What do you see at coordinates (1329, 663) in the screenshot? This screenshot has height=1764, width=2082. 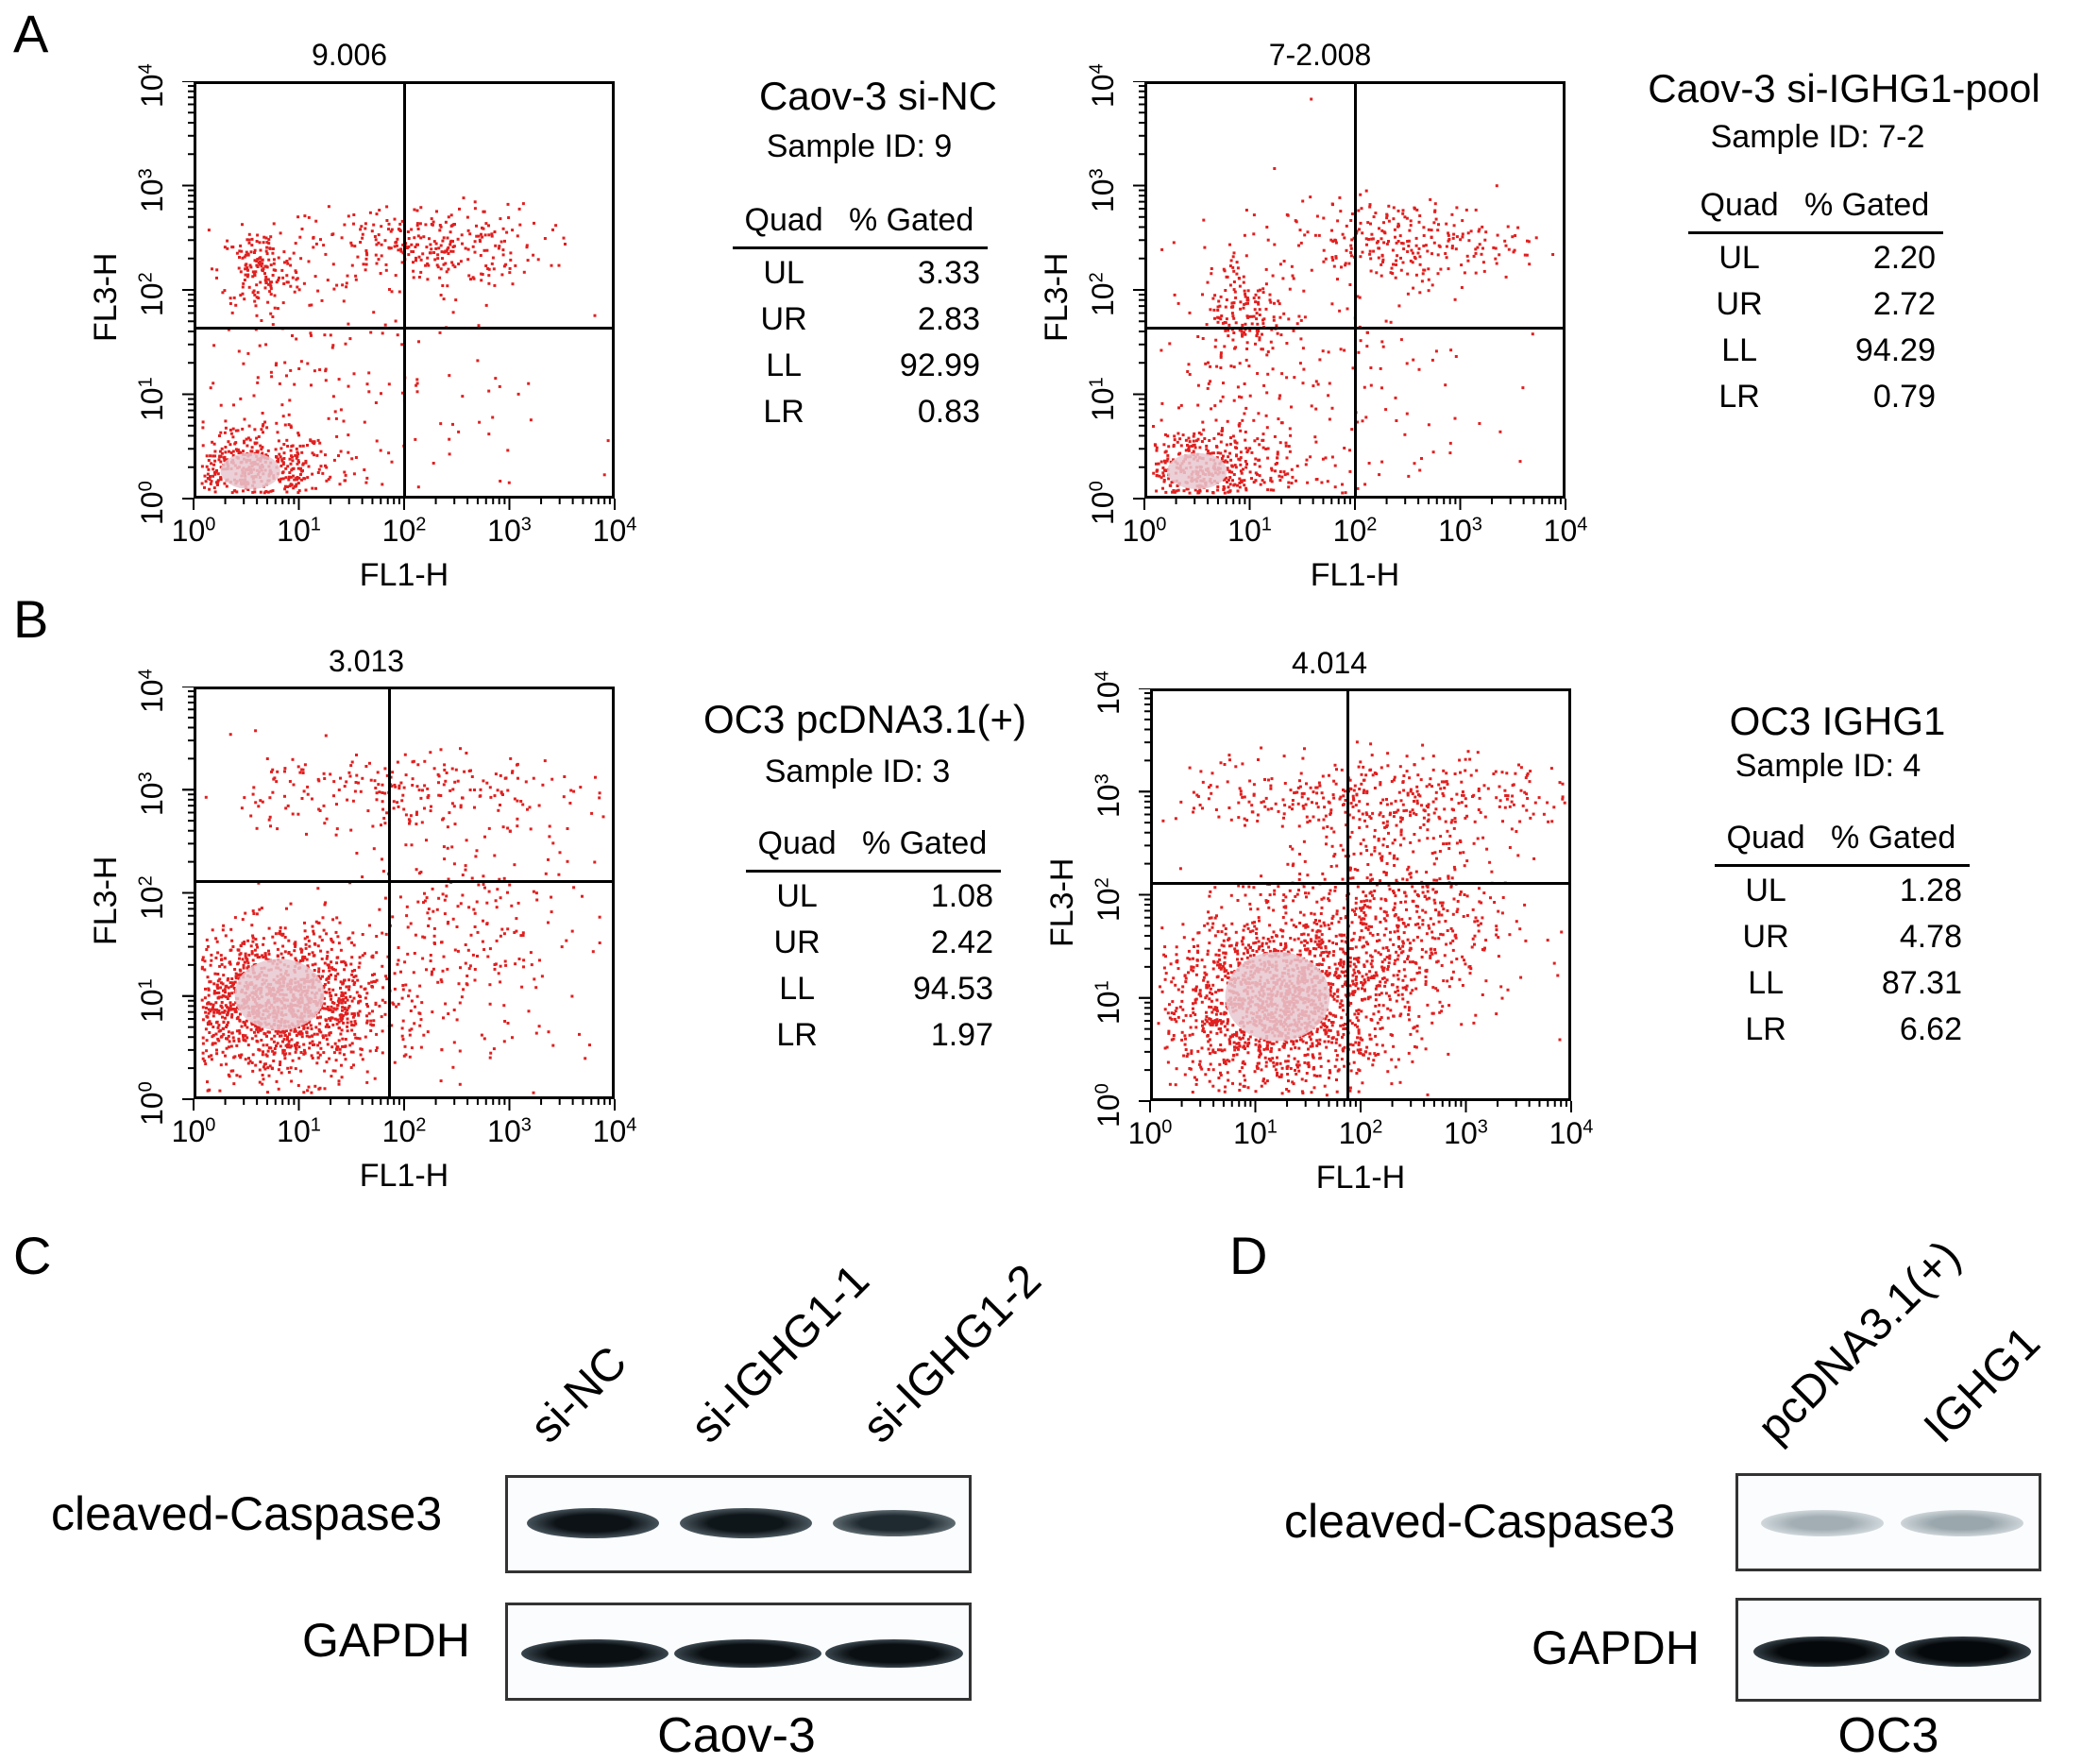 I see `plot-title: 4.014` at bounding box center [1329, 663].